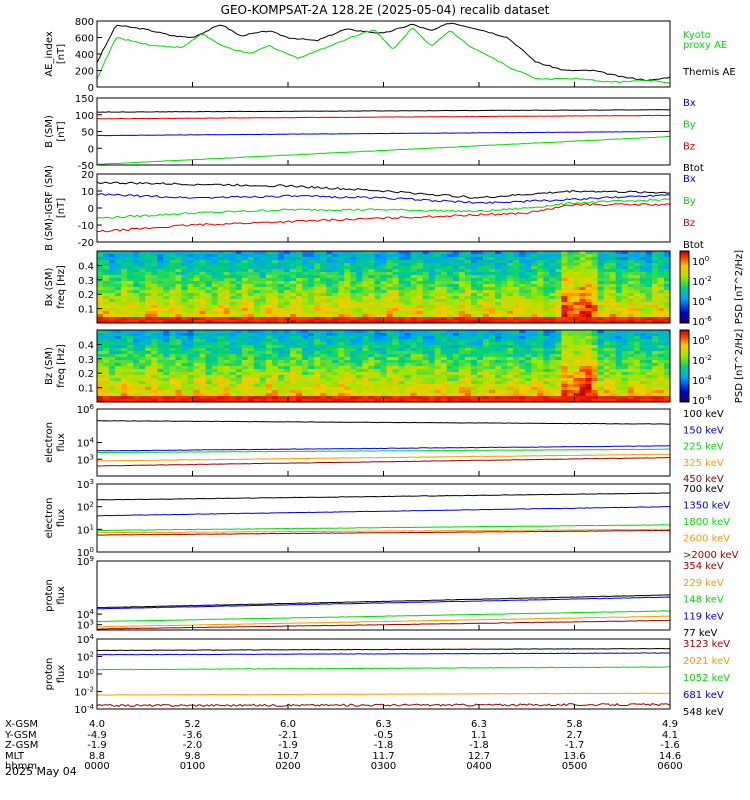 The width and height of the screenshot is (750, 800). Describe the element at coordinates (85, 625) in the screenshot. I see `tick-label: 103` at that location.